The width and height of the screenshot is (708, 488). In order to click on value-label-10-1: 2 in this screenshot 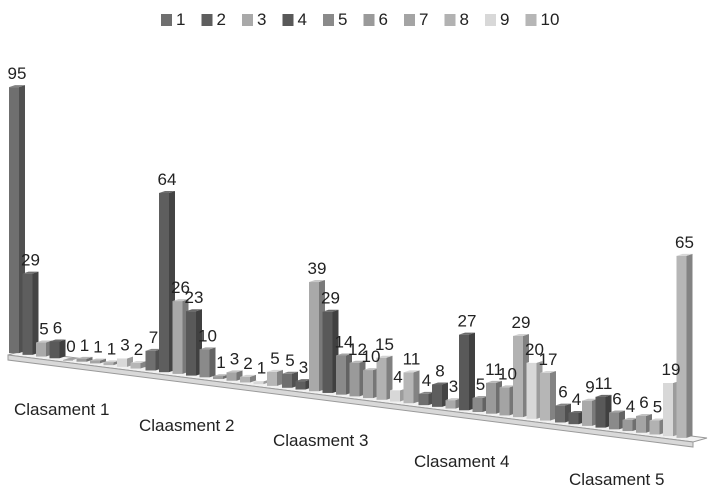, I will do `click(138, 349)`.